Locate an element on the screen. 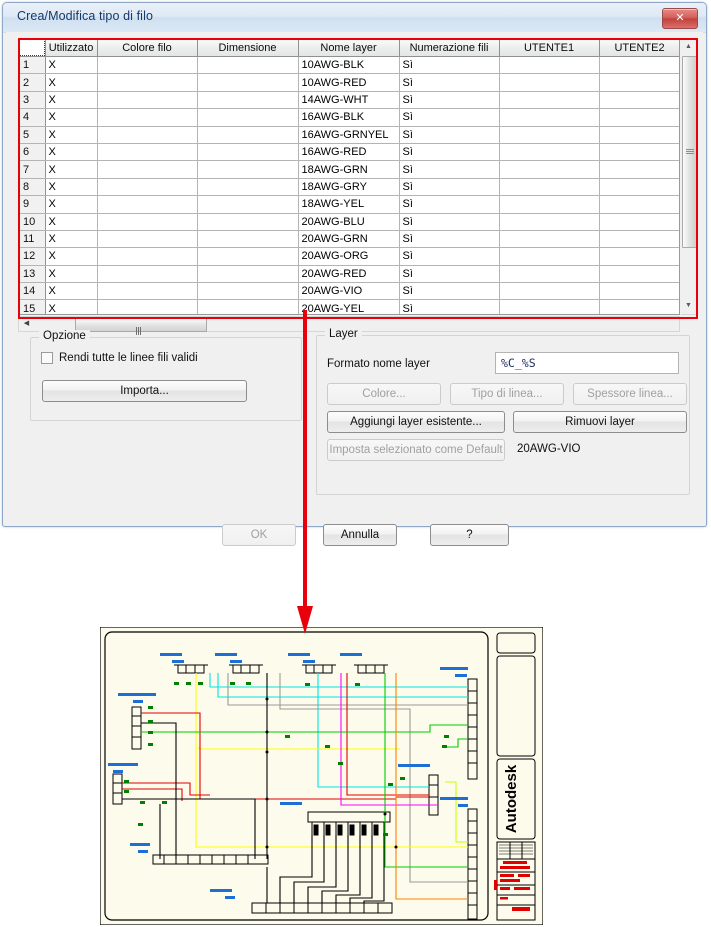  row-number: 8 is located at coordinates (32, 187).